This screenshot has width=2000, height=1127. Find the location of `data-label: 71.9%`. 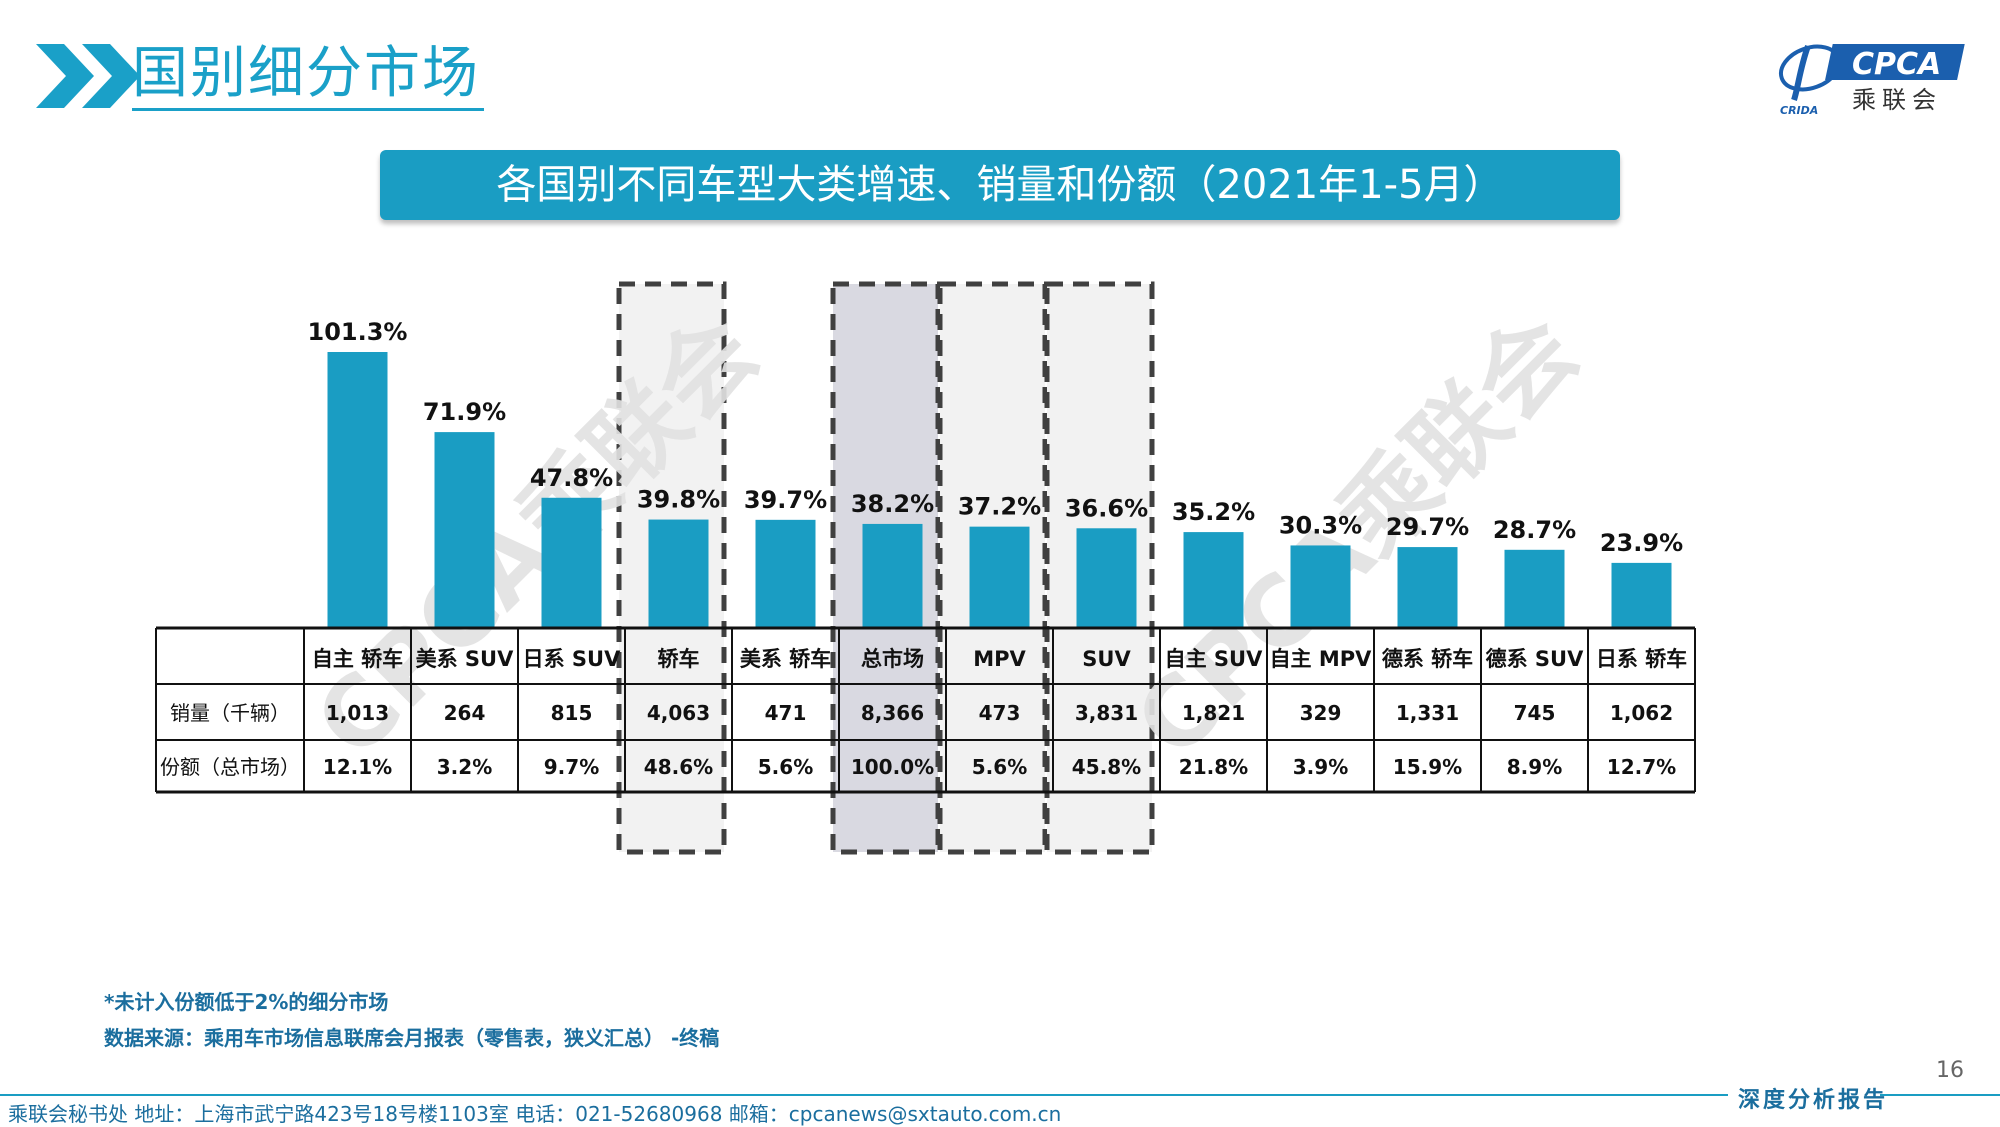

data-label: 71.9% is located at coordinates (464, 412).